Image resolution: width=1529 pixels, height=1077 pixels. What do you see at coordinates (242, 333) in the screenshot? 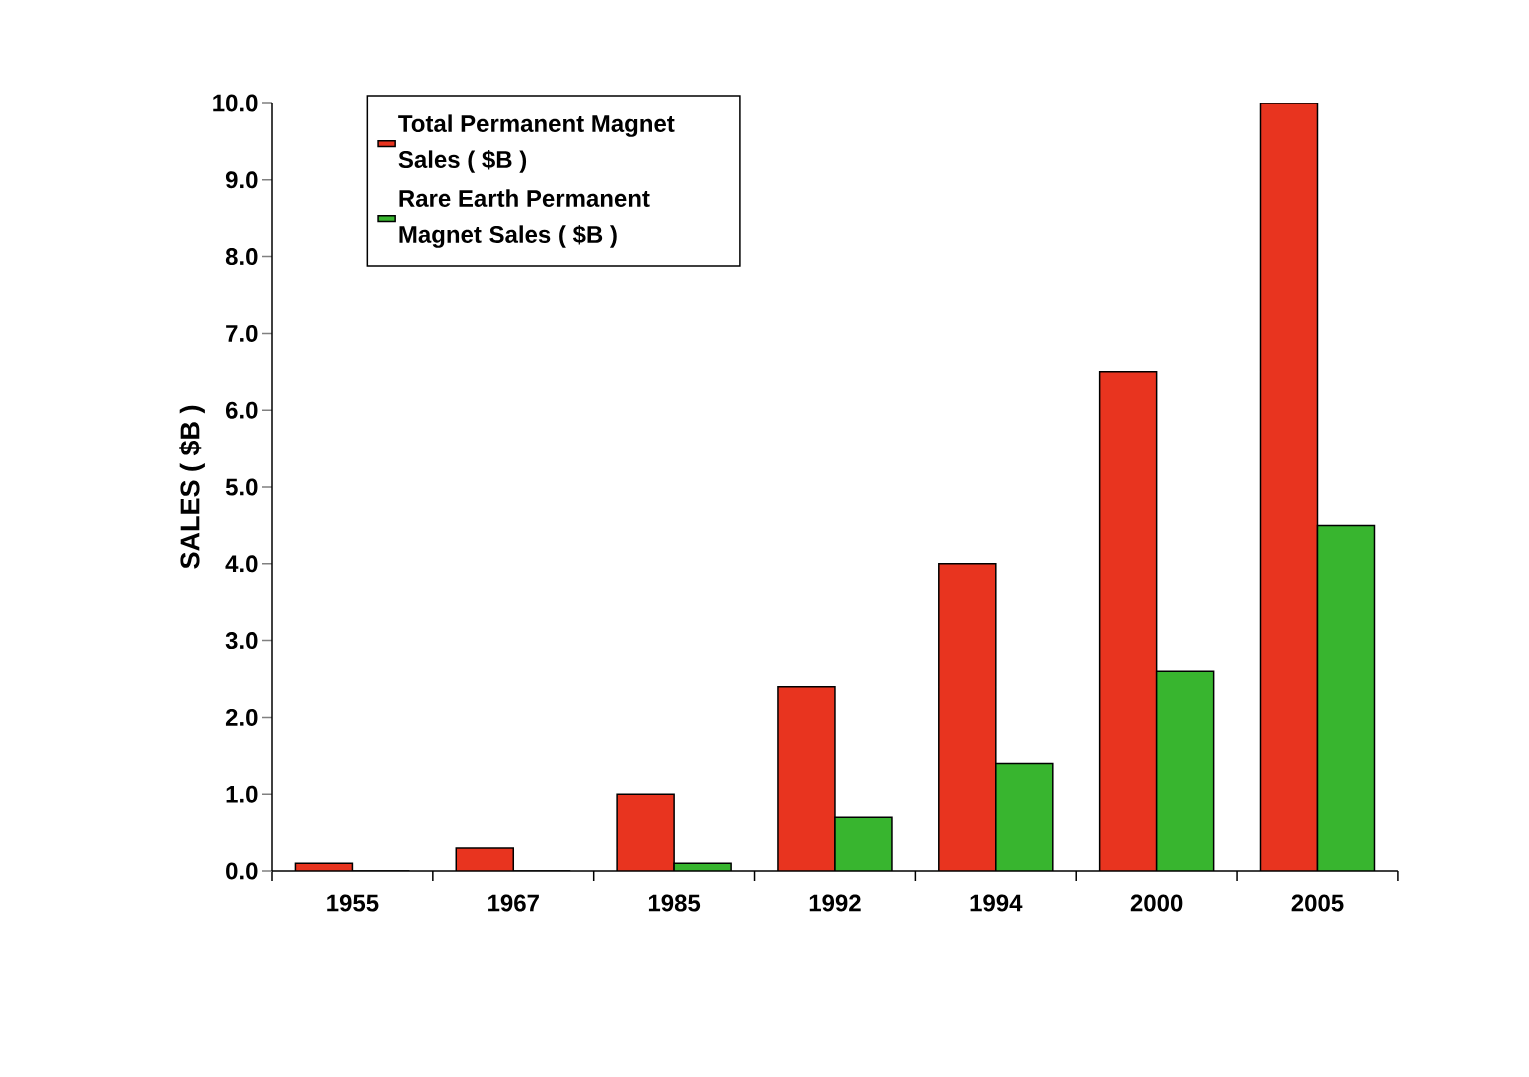
I see `y-tick-label: 7.0` at bounding box center [242, 333].